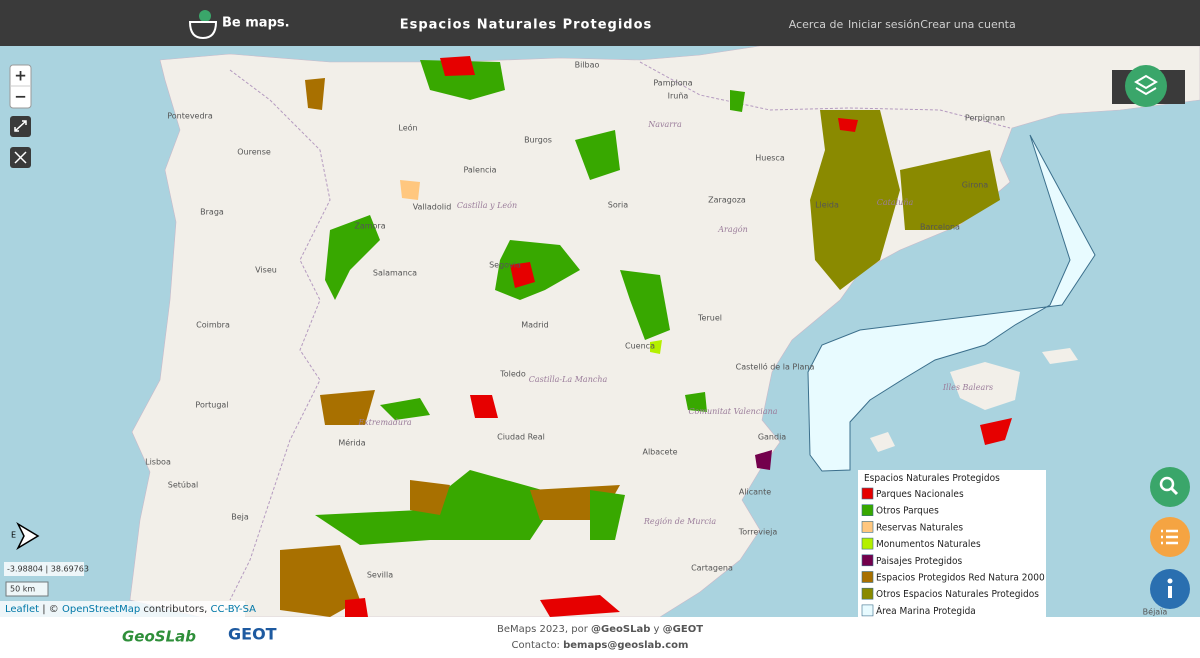  I want to click on zoom-in: +, so click(20, 76).